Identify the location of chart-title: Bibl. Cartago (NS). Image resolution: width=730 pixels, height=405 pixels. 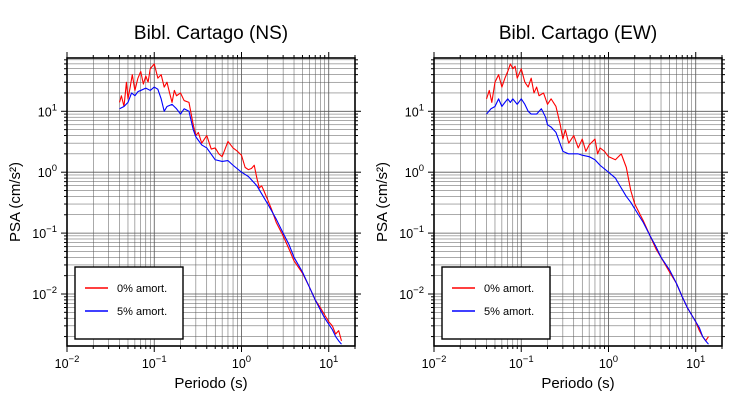
(211, 33).